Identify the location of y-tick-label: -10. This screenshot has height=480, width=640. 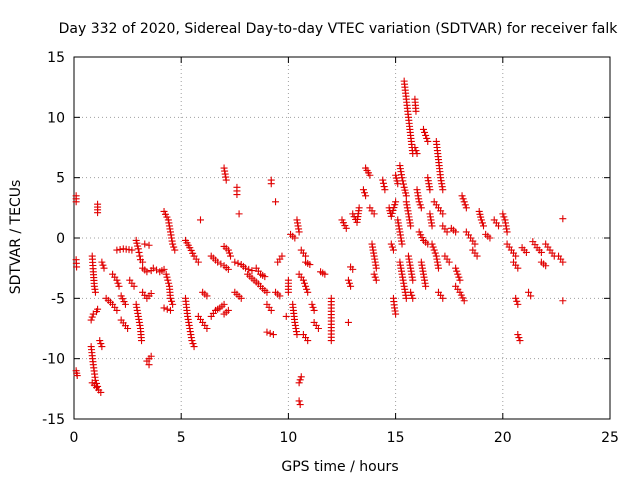
(53, 360).